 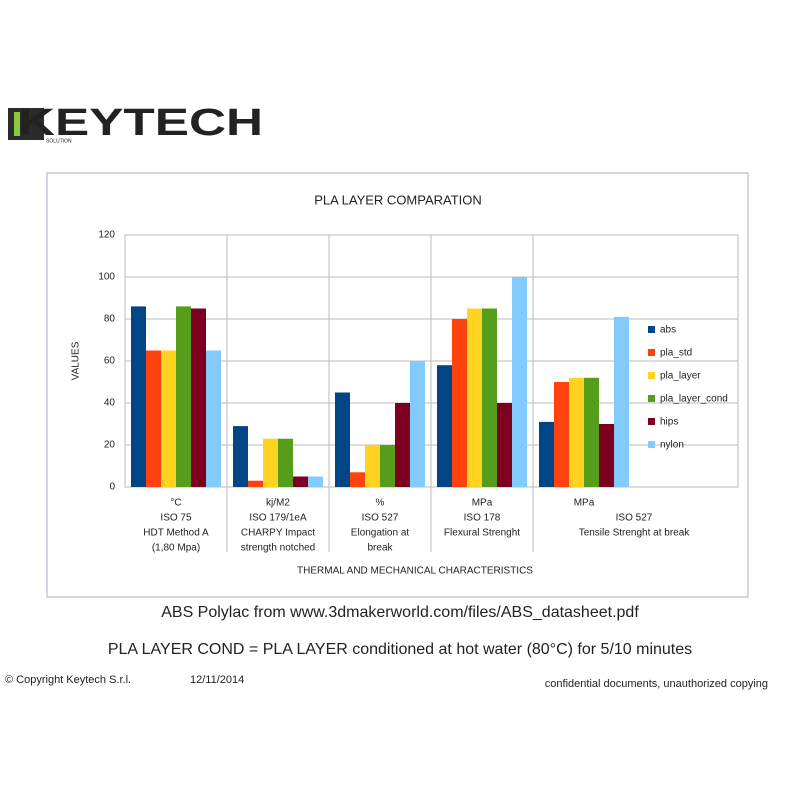 I want to click on x-tick-label: %, so click(x=380, y=503).